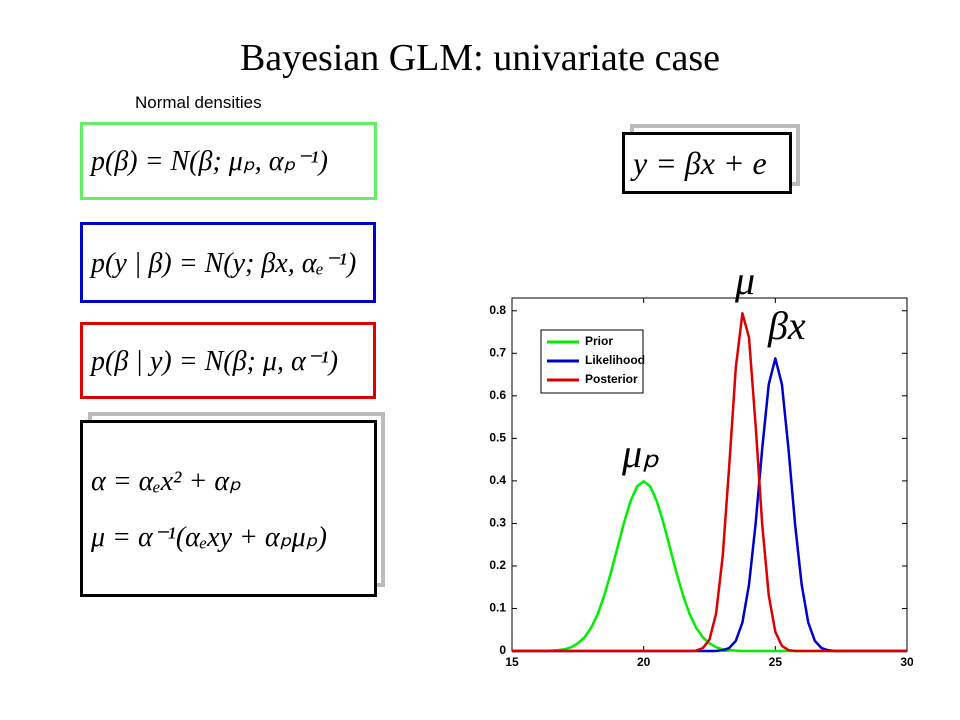 This screenshot has height=720, width=960. Describe the element at coordinates (502, 650) in the screenshot. I see `y-tick-label: 0` at that location.